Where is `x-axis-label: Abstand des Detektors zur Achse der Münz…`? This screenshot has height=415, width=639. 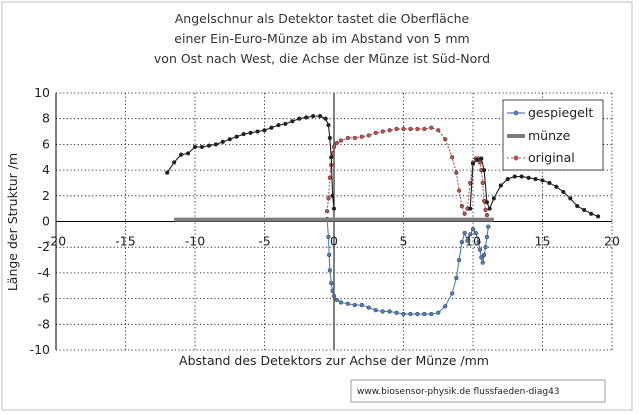
x-axis-label: Abstand des Detektors zur Achse der Münz… is located at coordinates (334, 360).